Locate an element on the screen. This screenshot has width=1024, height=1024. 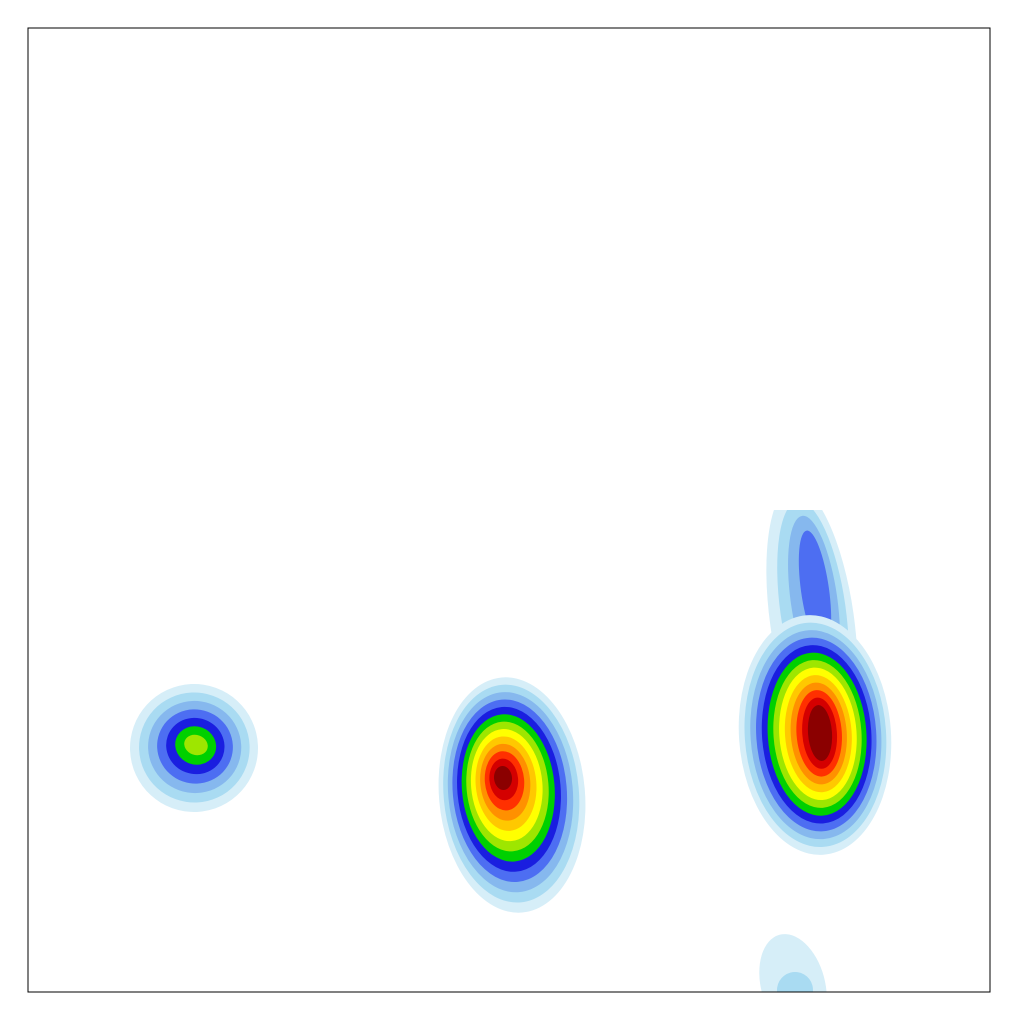
contour-group is located at coordinates (815, 682).